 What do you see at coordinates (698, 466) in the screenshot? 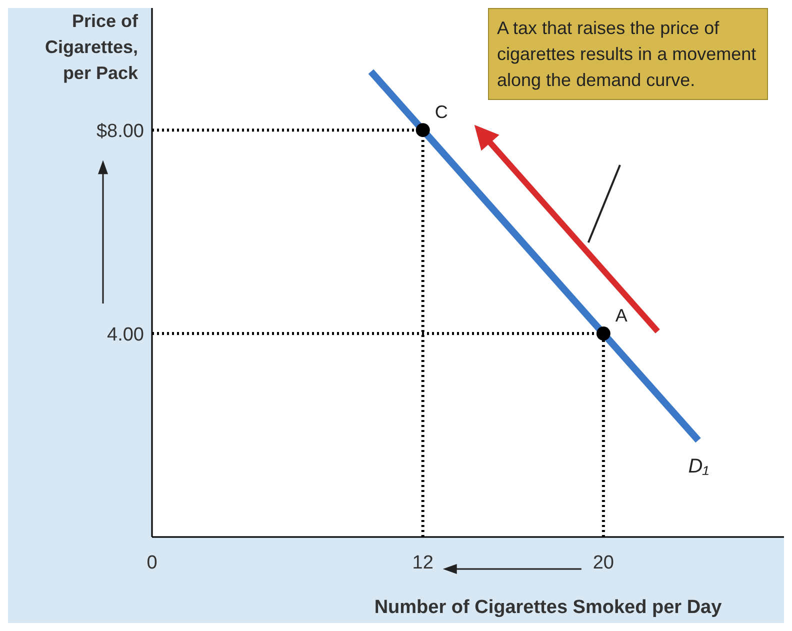
I see `series-label: D₁` at bounding box center [698, 466].